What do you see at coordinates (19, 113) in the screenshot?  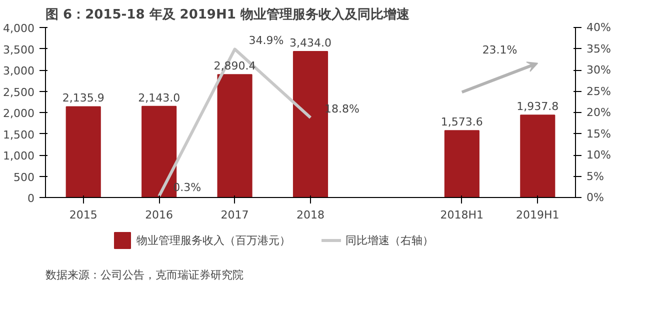 I see `y-tick-label: 2,000` at bounding box center [19, 113].